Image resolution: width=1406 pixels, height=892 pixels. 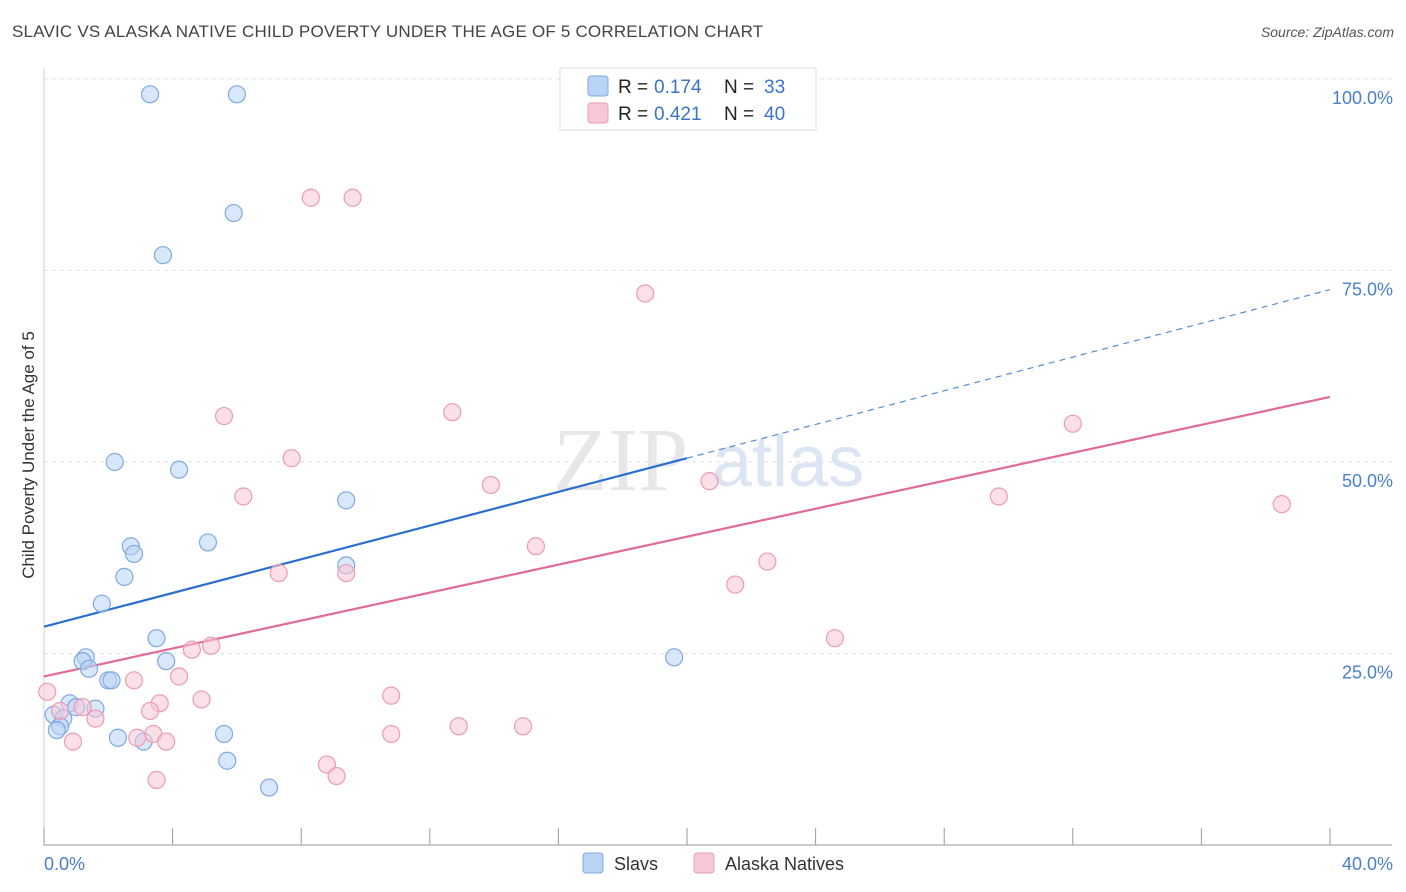 I want to click on y-tick-label: 50.0%, so click(x=1367, y=481).